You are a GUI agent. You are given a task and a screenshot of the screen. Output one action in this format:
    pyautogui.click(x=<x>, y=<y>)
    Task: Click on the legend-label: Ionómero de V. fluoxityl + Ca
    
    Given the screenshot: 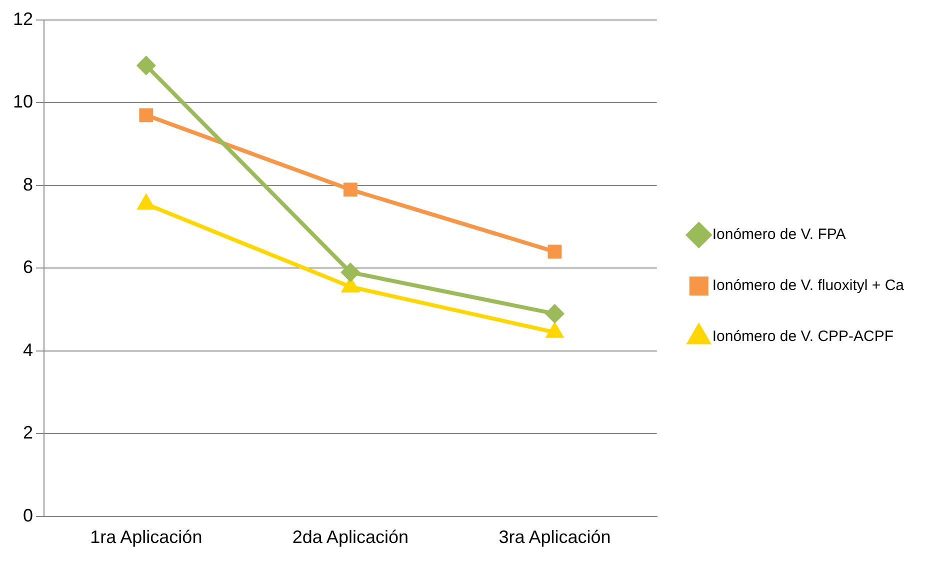 What is the action you would take?
    pyautogui.click(x=808, y=285)
    